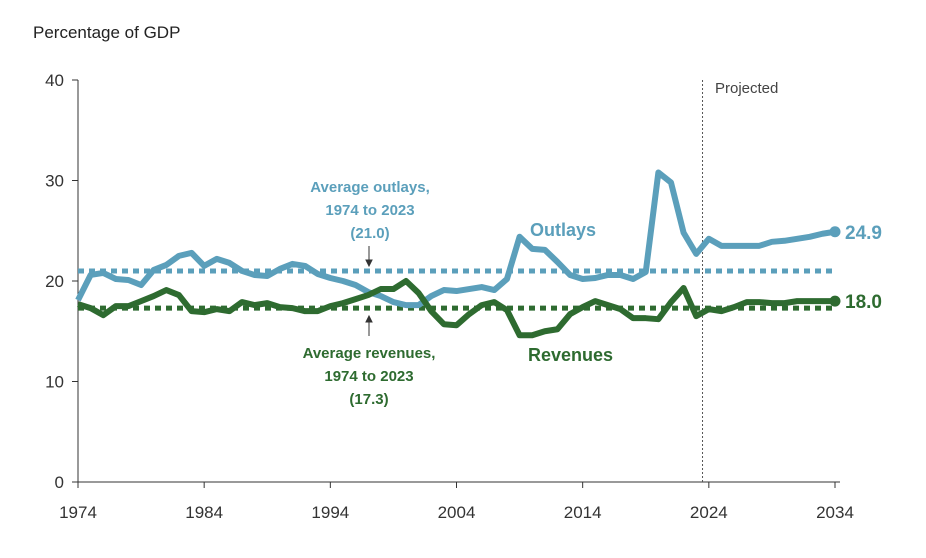 The width and height of the screenshot is (926, 558). What do you see at coordinates (583, 512) in the screenshot?
I see `x-tick-label: 2014` at bounding box center [583, 512].